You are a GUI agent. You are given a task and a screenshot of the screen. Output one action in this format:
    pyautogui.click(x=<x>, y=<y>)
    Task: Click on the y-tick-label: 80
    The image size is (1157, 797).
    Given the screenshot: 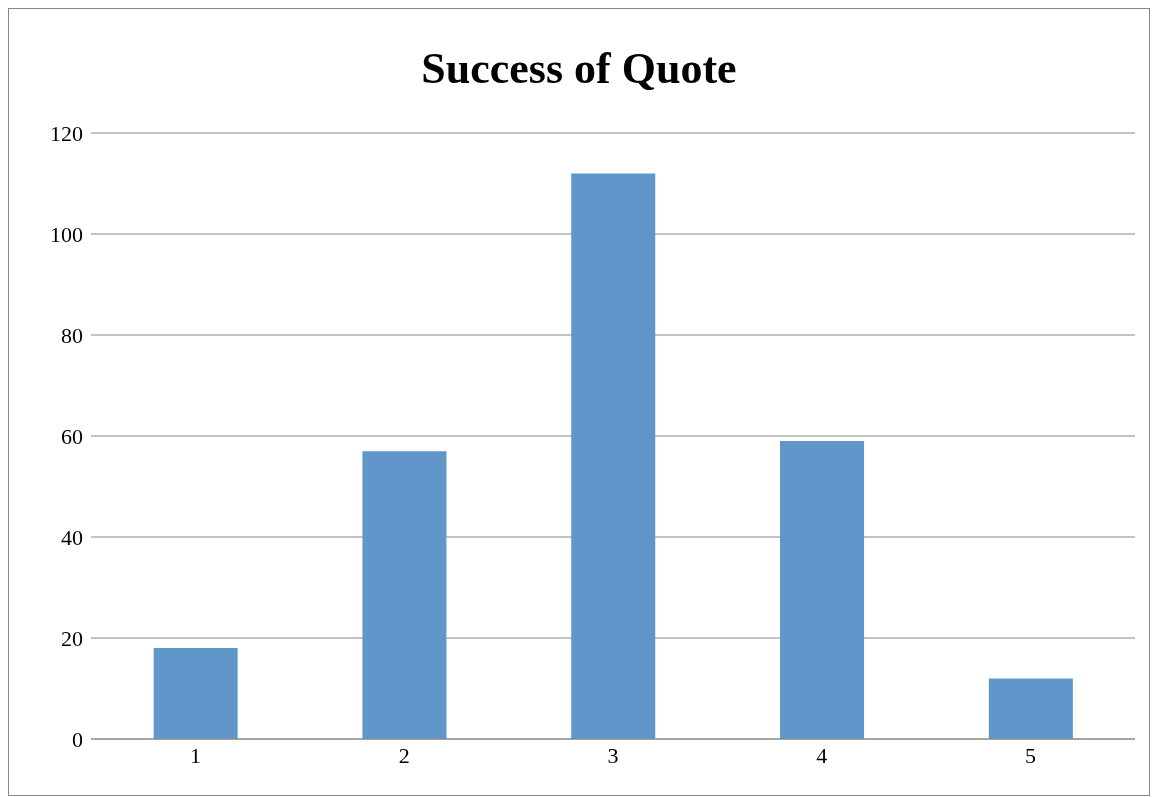 What is the action you would take?
    pyautogui.click(x=72, y=335)
    